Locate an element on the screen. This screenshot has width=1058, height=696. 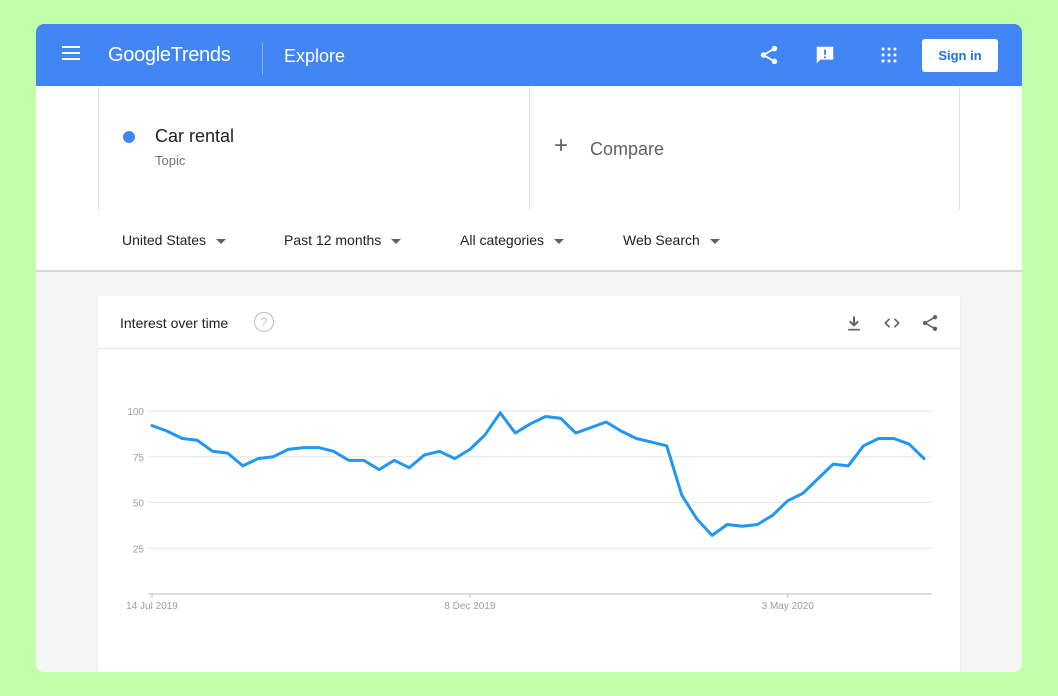
category-filter-dropdown: All categories is located at coordinates (512, 240).